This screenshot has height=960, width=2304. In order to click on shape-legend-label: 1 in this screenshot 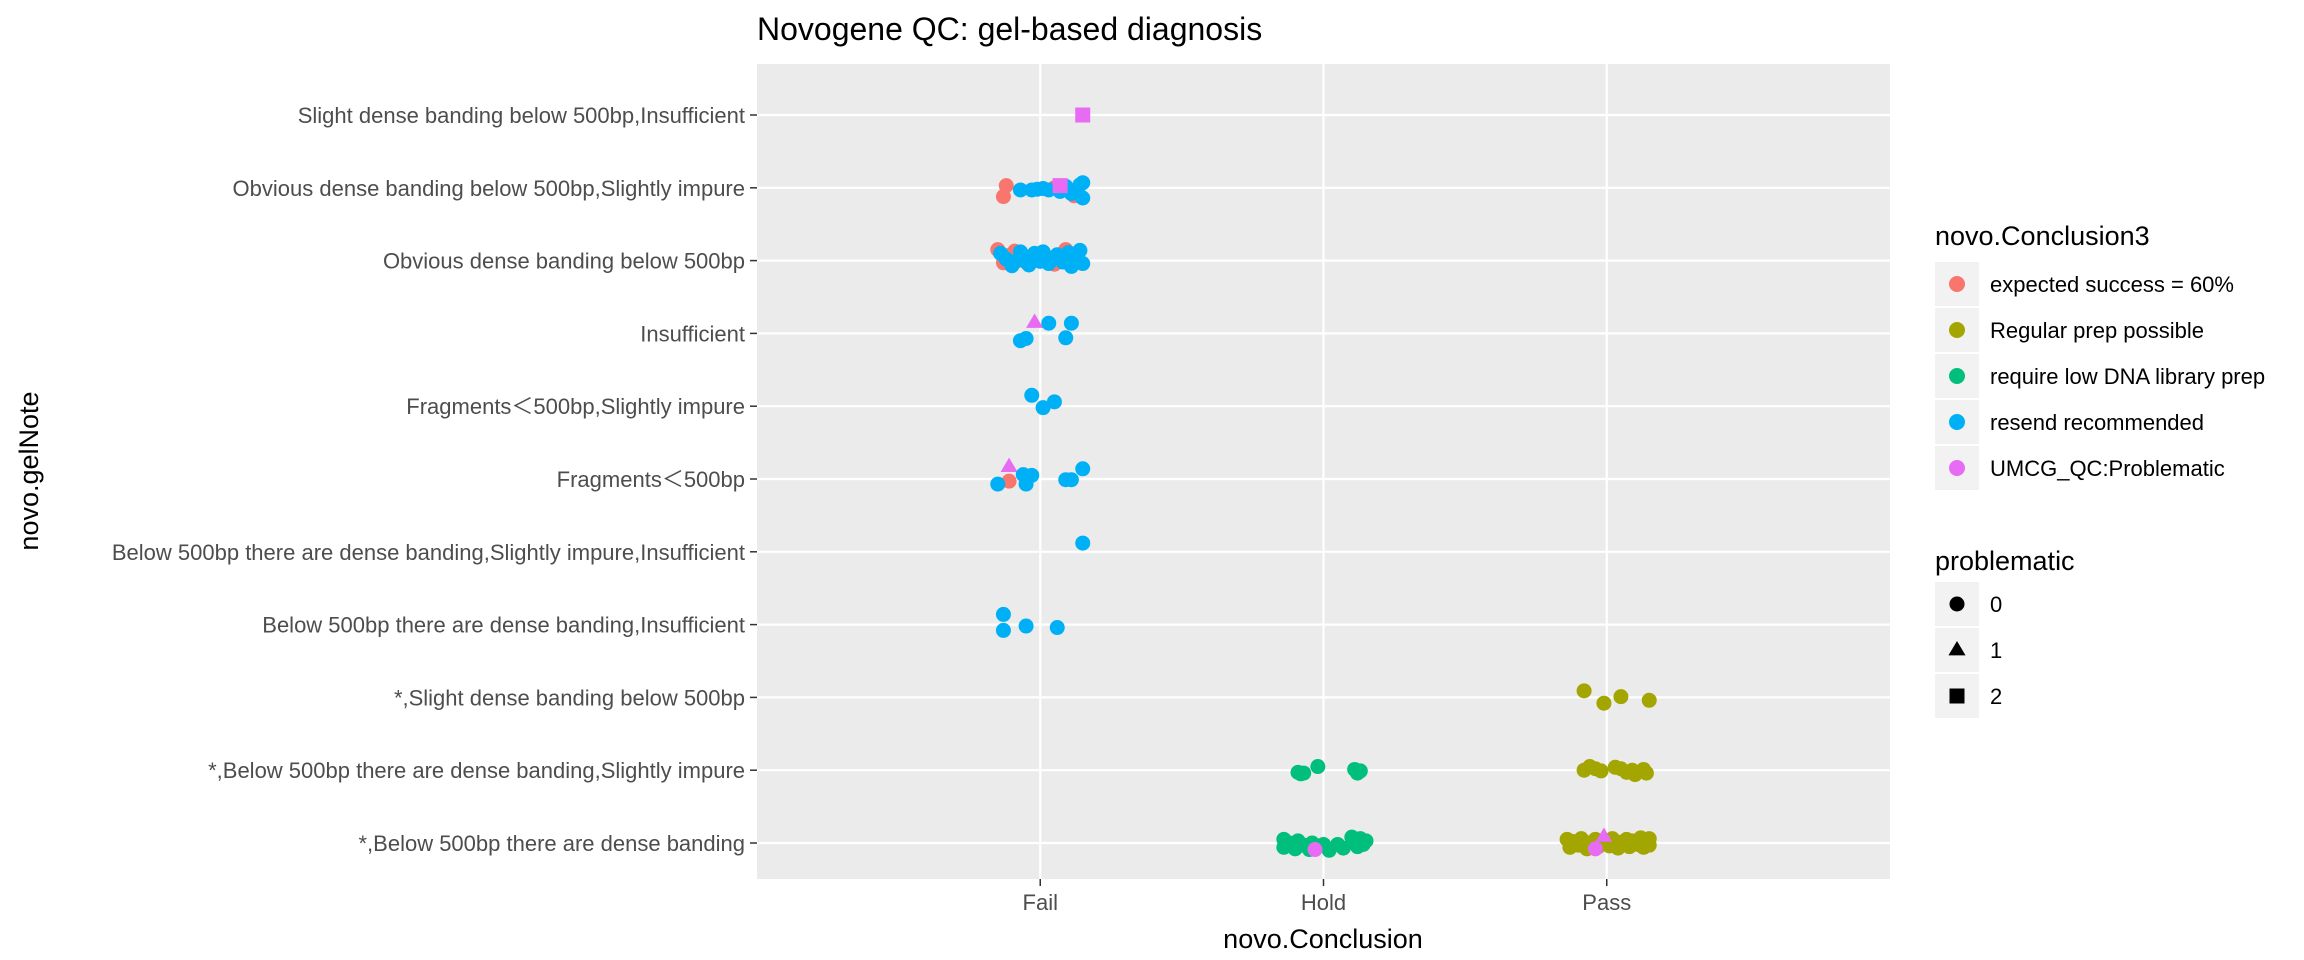, I will do `click(1996, 650)`.